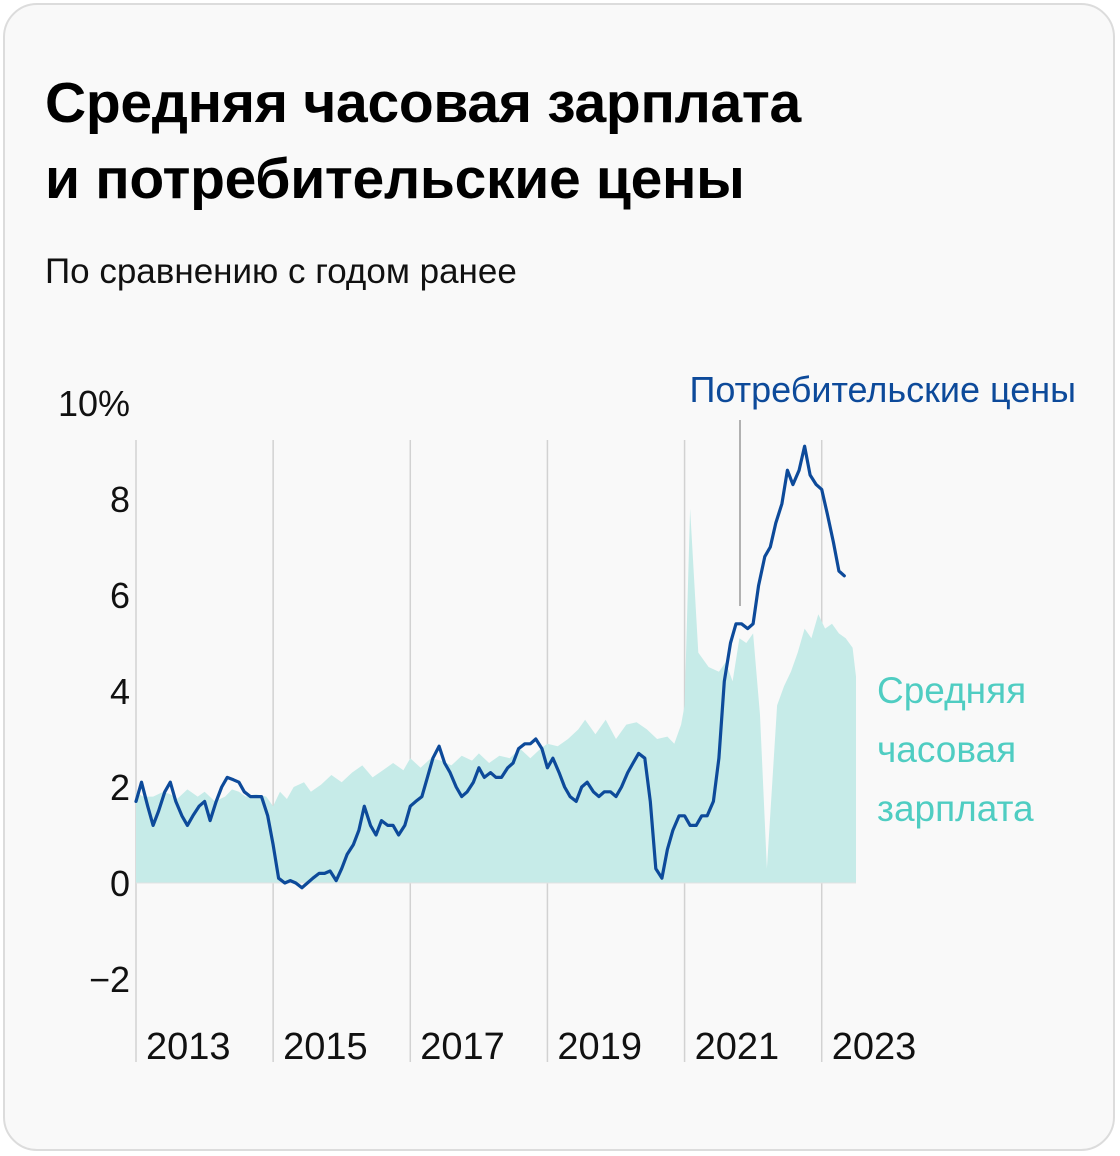  What do you see at coordinates (737, 1047) in the screenshot?
I see `x-tick-label-2021: 2021` at bounding box center [737, 1047].